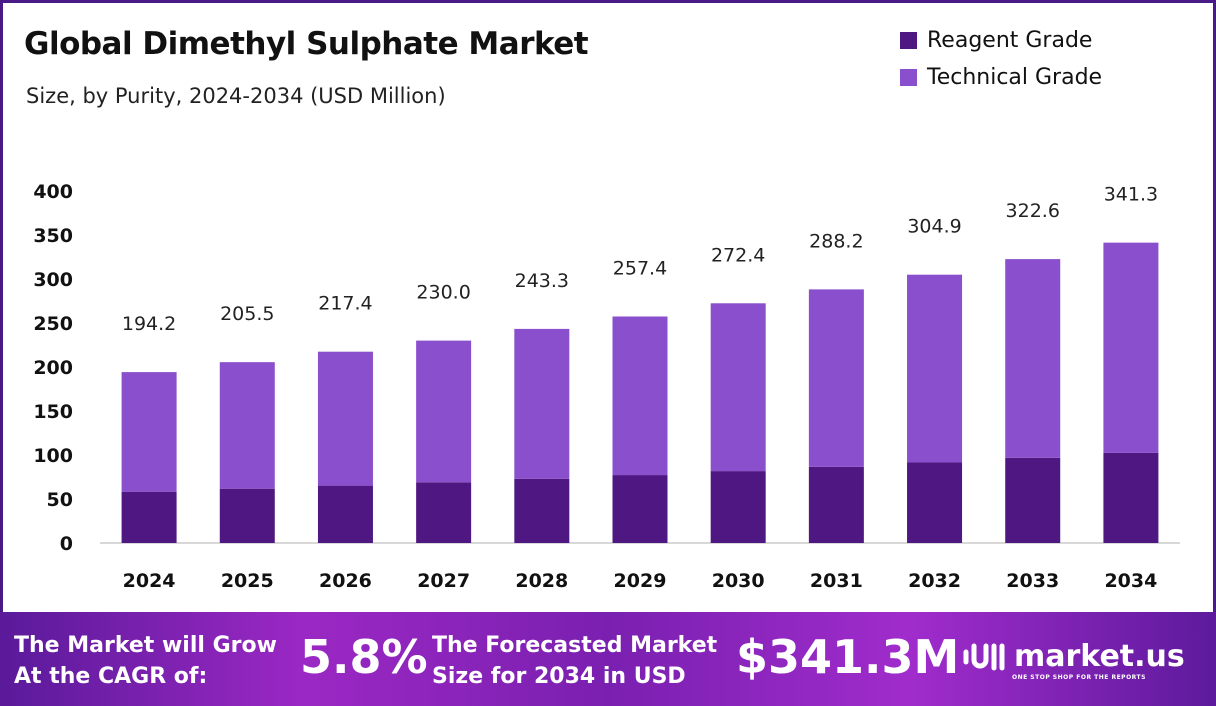  I want to click on chart-subtitle: Size, by Purity, 2024-2034 (USD Million), so click(236, 96).